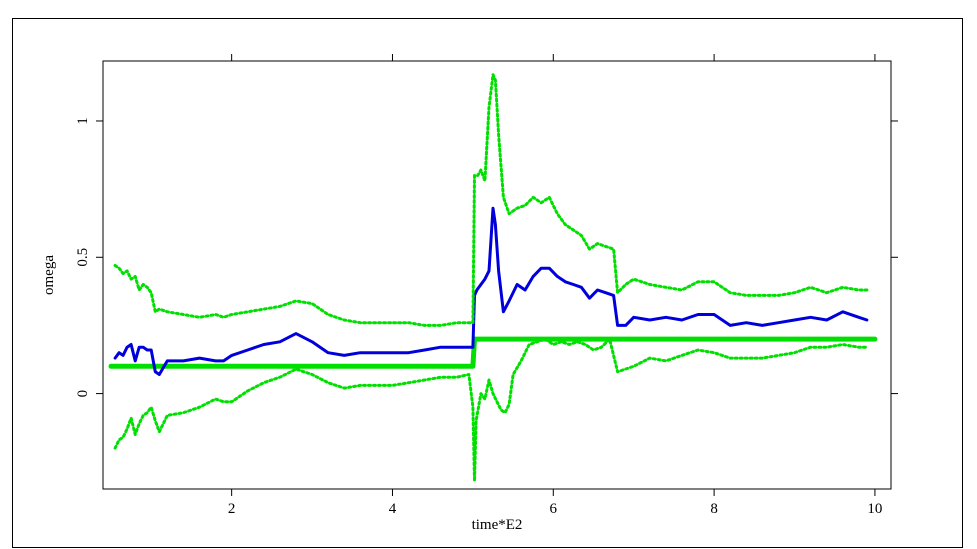 Image resolution: width=977 pixels, height=549 pixels. Describe the element at coordinates (874, 509) in the screenshot. I see `x-tick-label: 10` at that location.